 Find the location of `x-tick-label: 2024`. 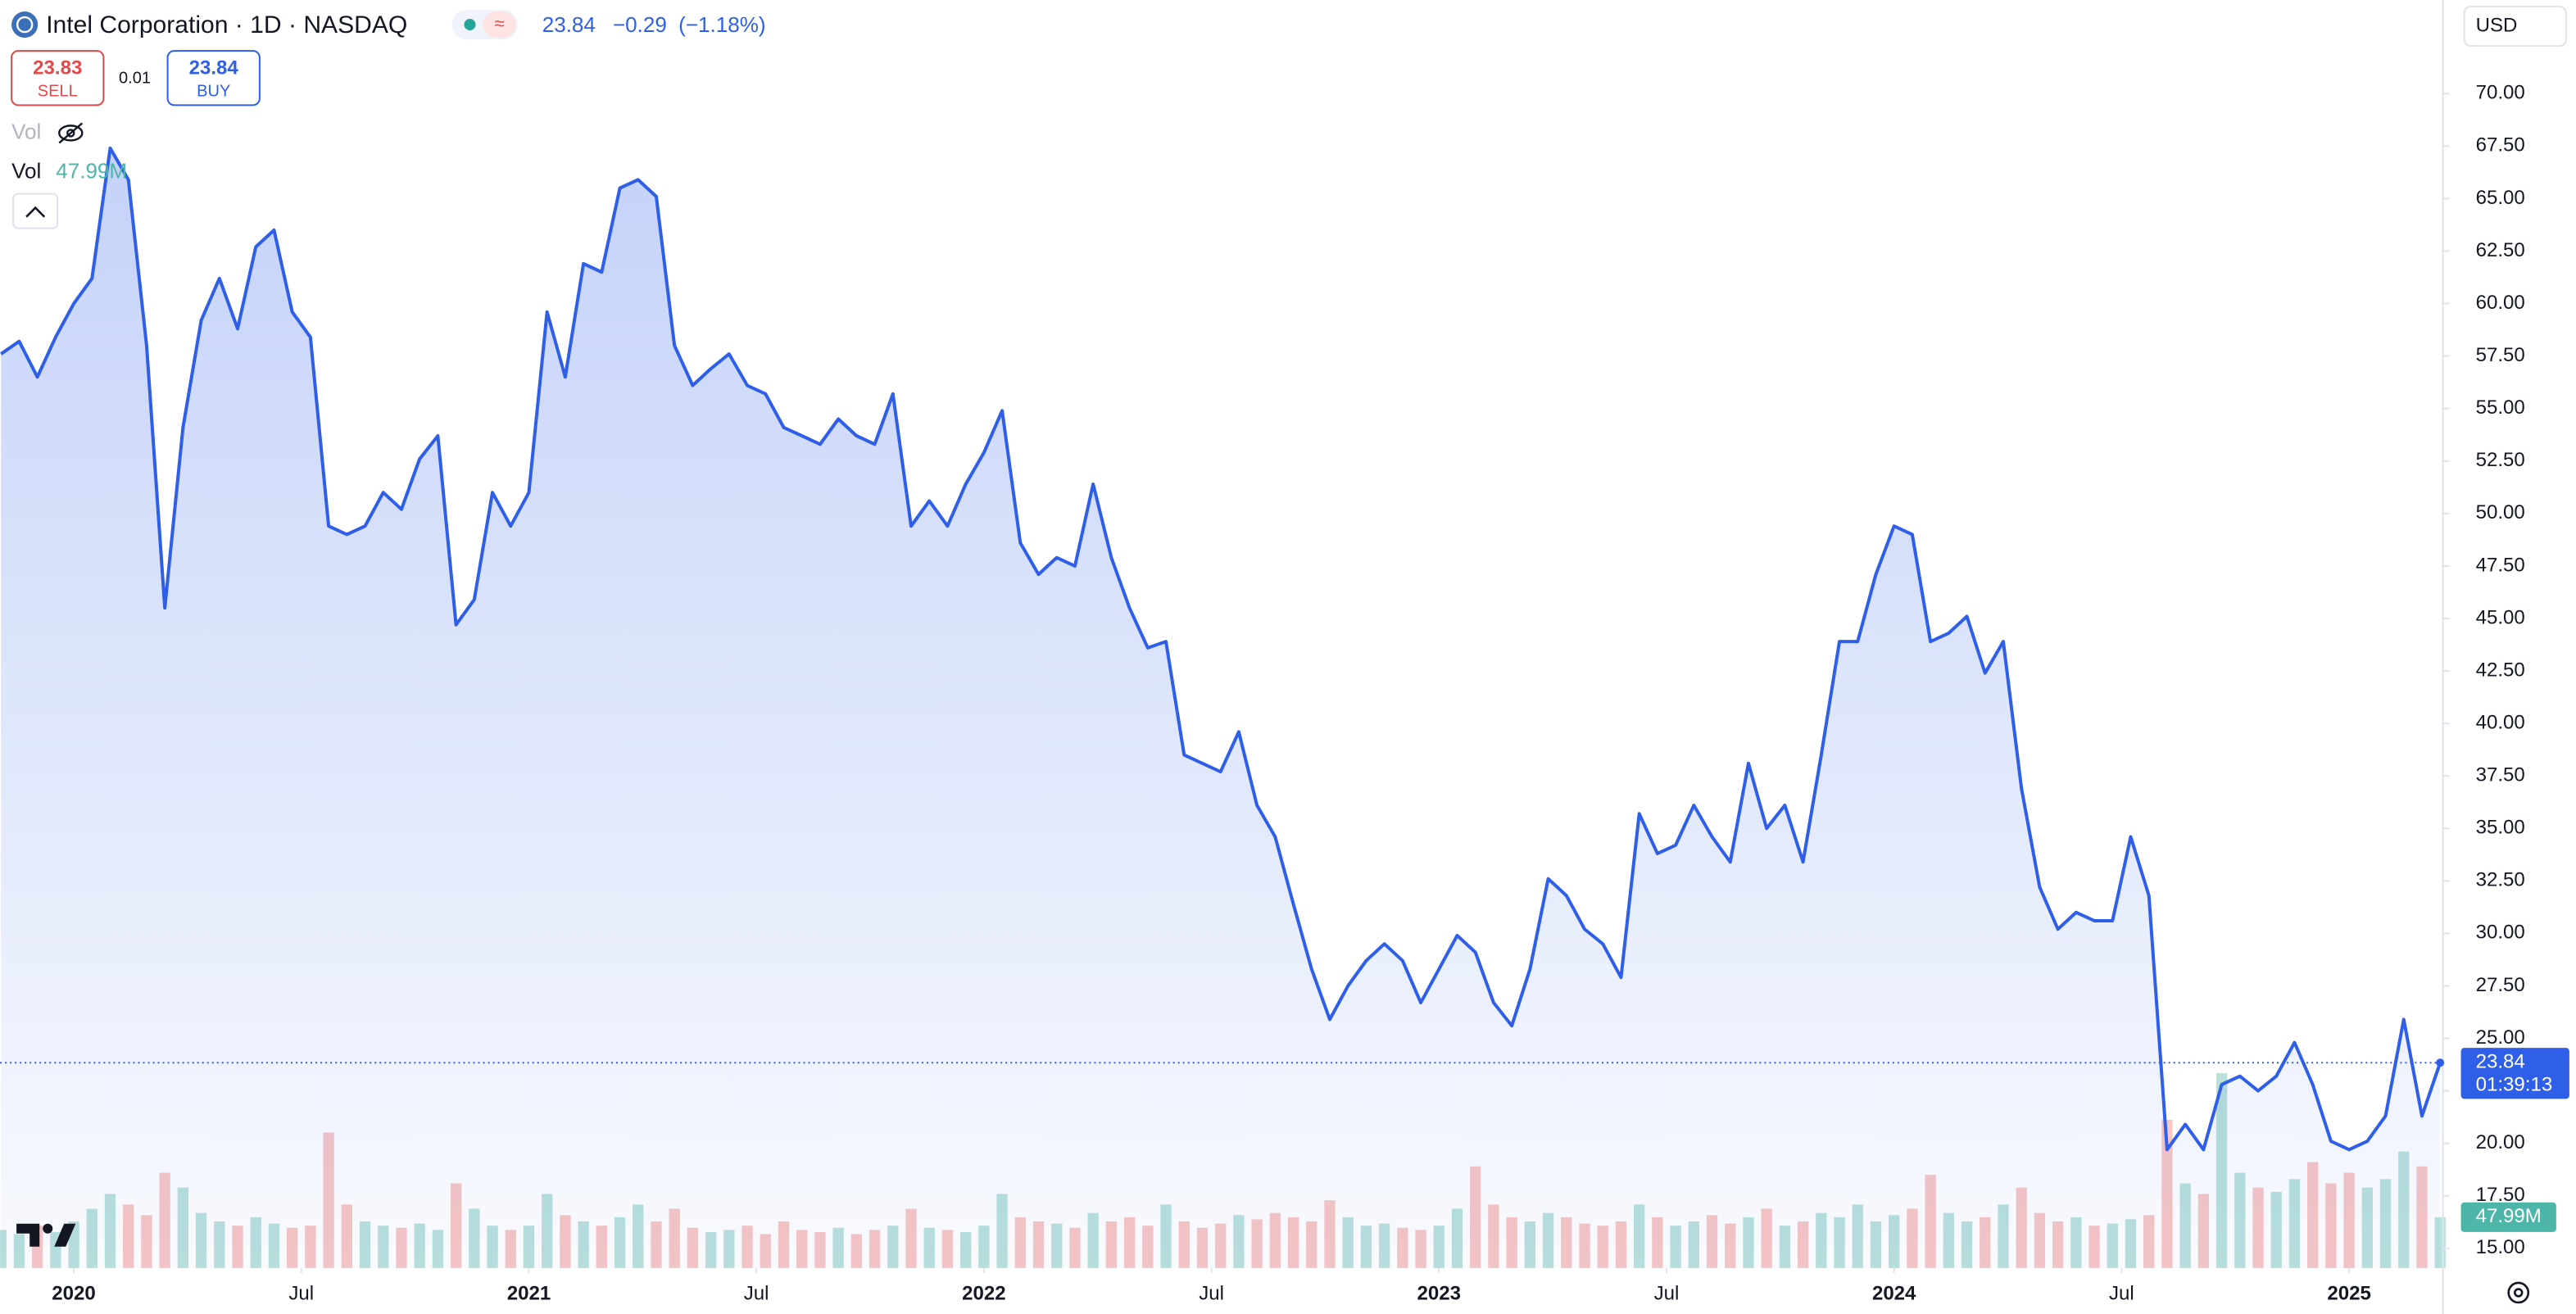

x-tick-label: 2024 is located at coordinates (1894, 1293).